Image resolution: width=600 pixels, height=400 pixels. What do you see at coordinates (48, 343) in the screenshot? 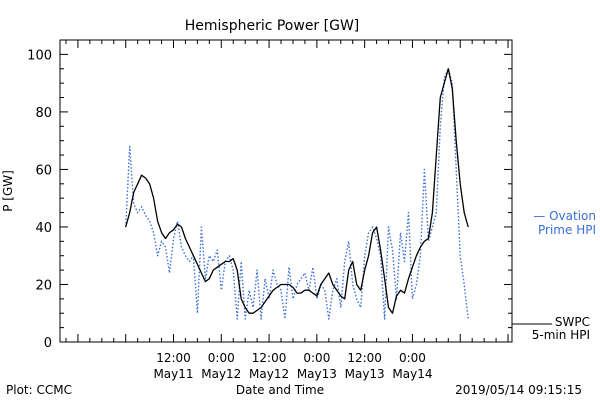
I see `y-tick-label: 0` at bounding box center [48, 343].